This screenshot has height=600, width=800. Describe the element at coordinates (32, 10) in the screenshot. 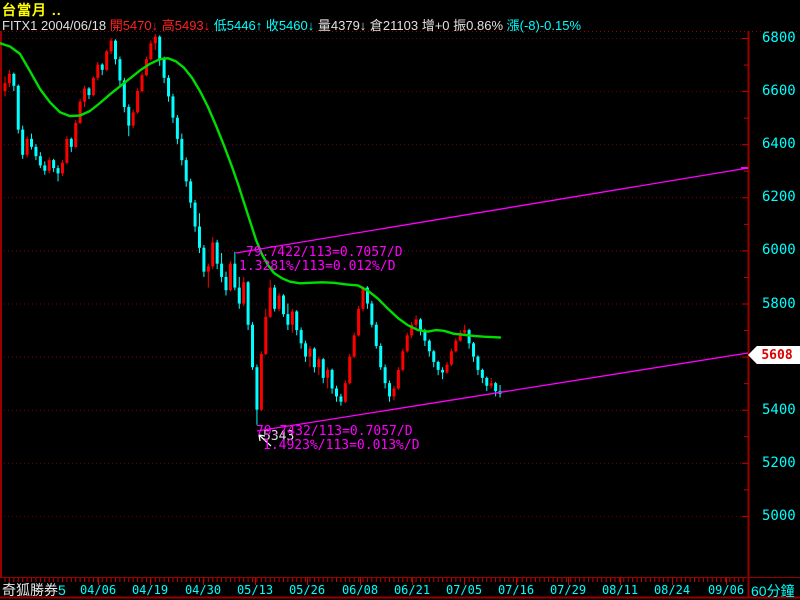

I see `contract-title: 台當月 ..` at that location.